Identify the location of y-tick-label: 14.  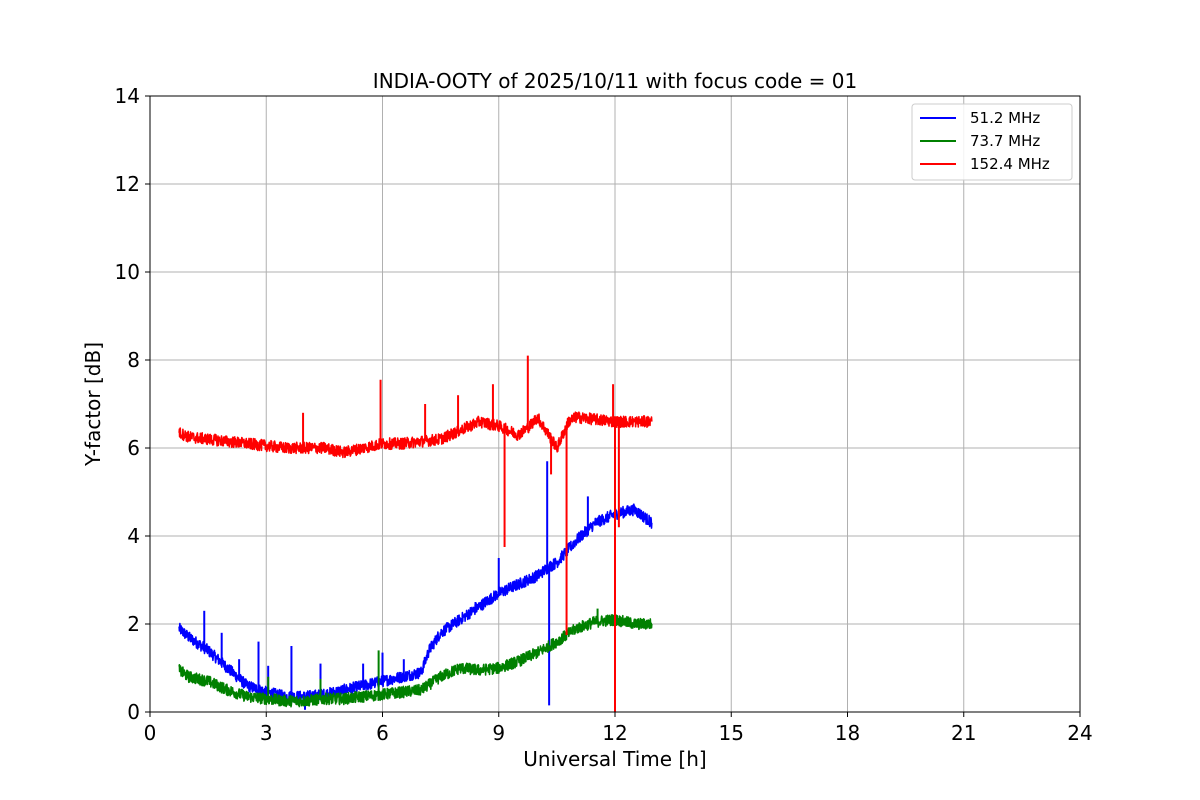
(127, 96).